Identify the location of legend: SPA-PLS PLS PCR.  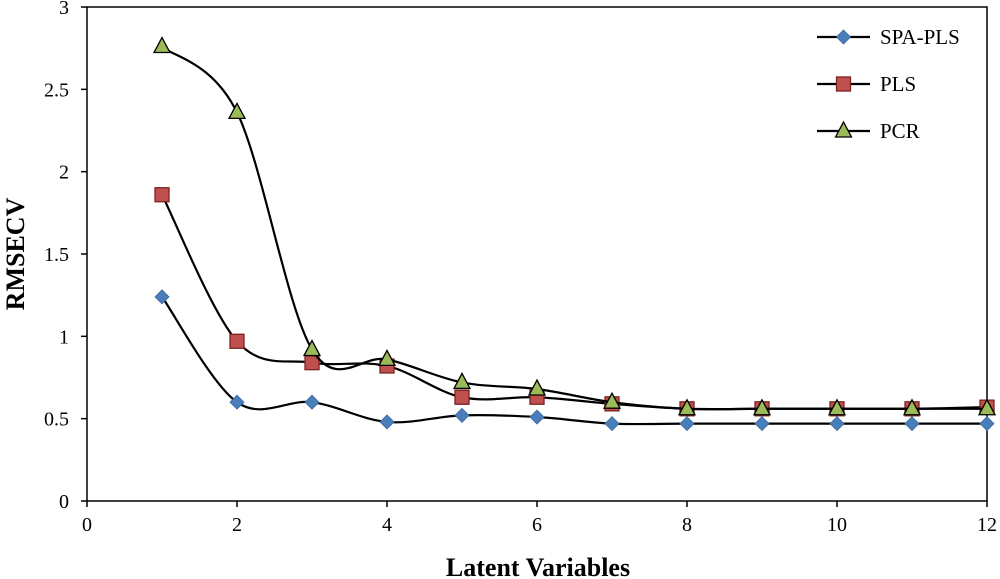
(888, 84).